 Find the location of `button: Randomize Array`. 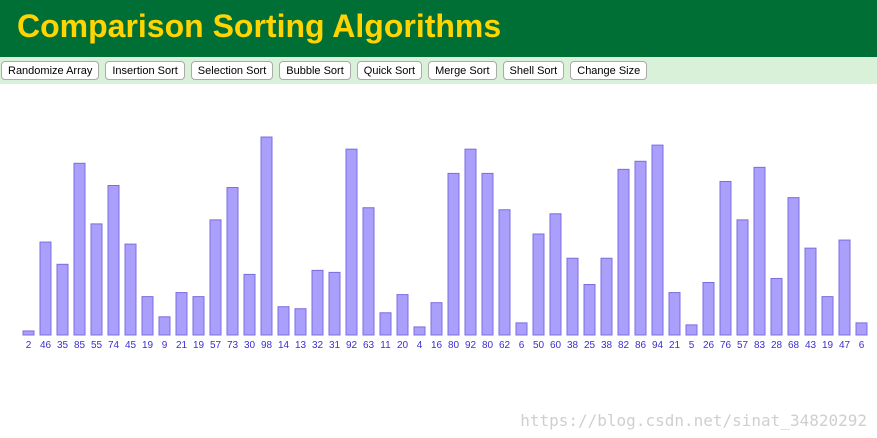

button: Randomize Array is located at coordinates (50, 70).